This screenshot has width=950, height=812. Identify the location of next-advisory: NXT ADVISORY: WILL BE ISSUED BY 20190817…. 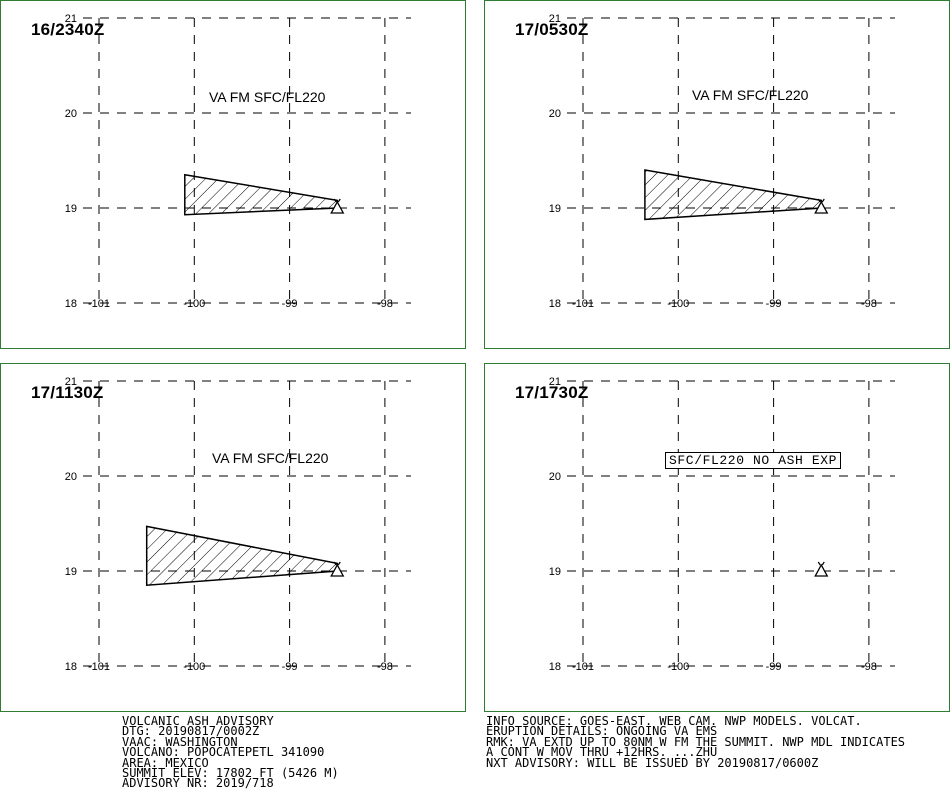
(652, 762).